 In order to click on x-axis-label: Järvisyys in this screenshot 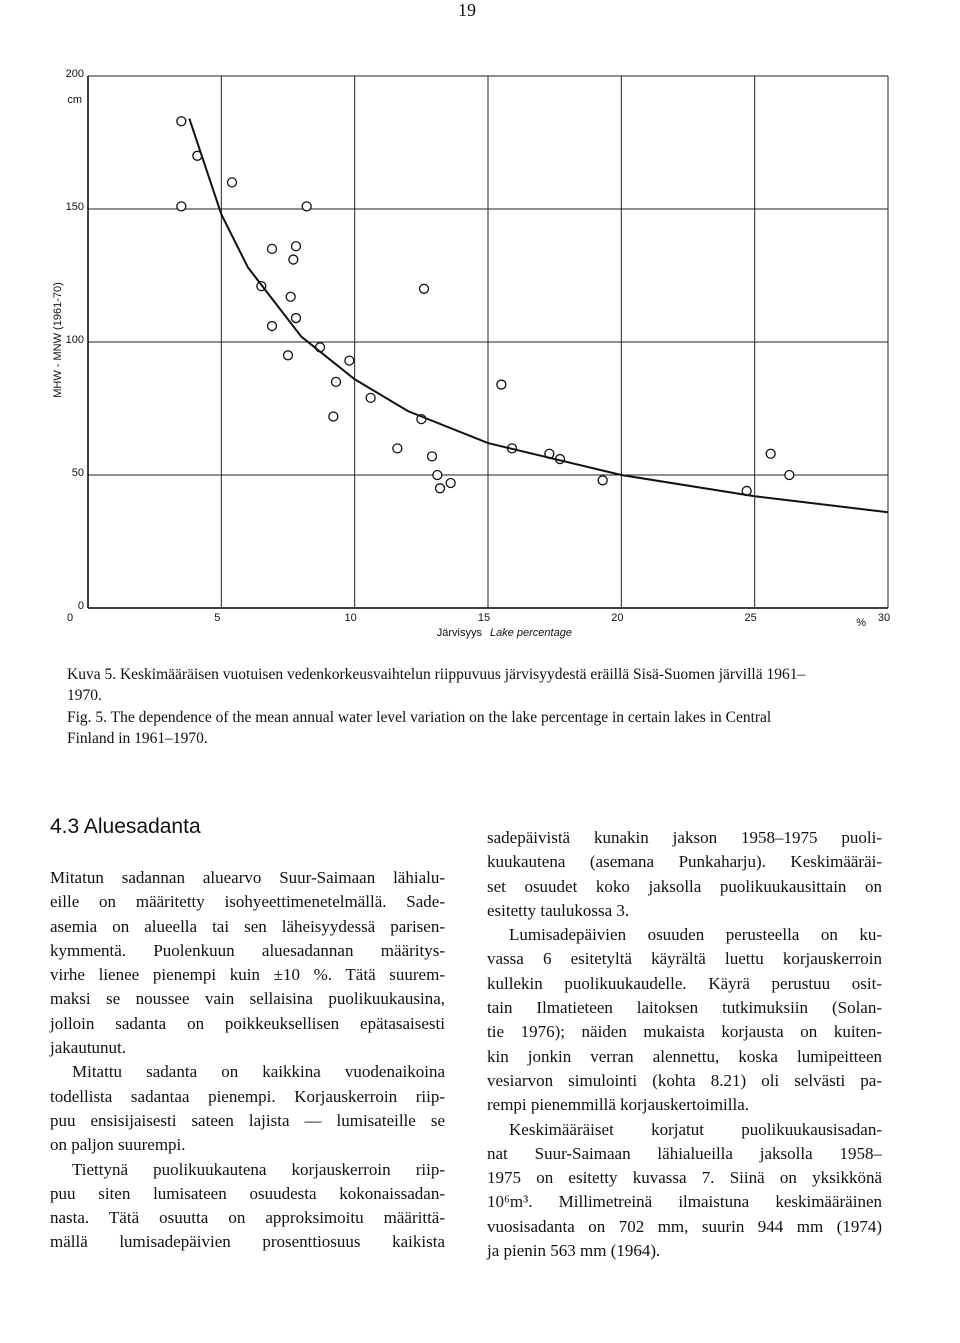, I will do `click(460, 633)`.